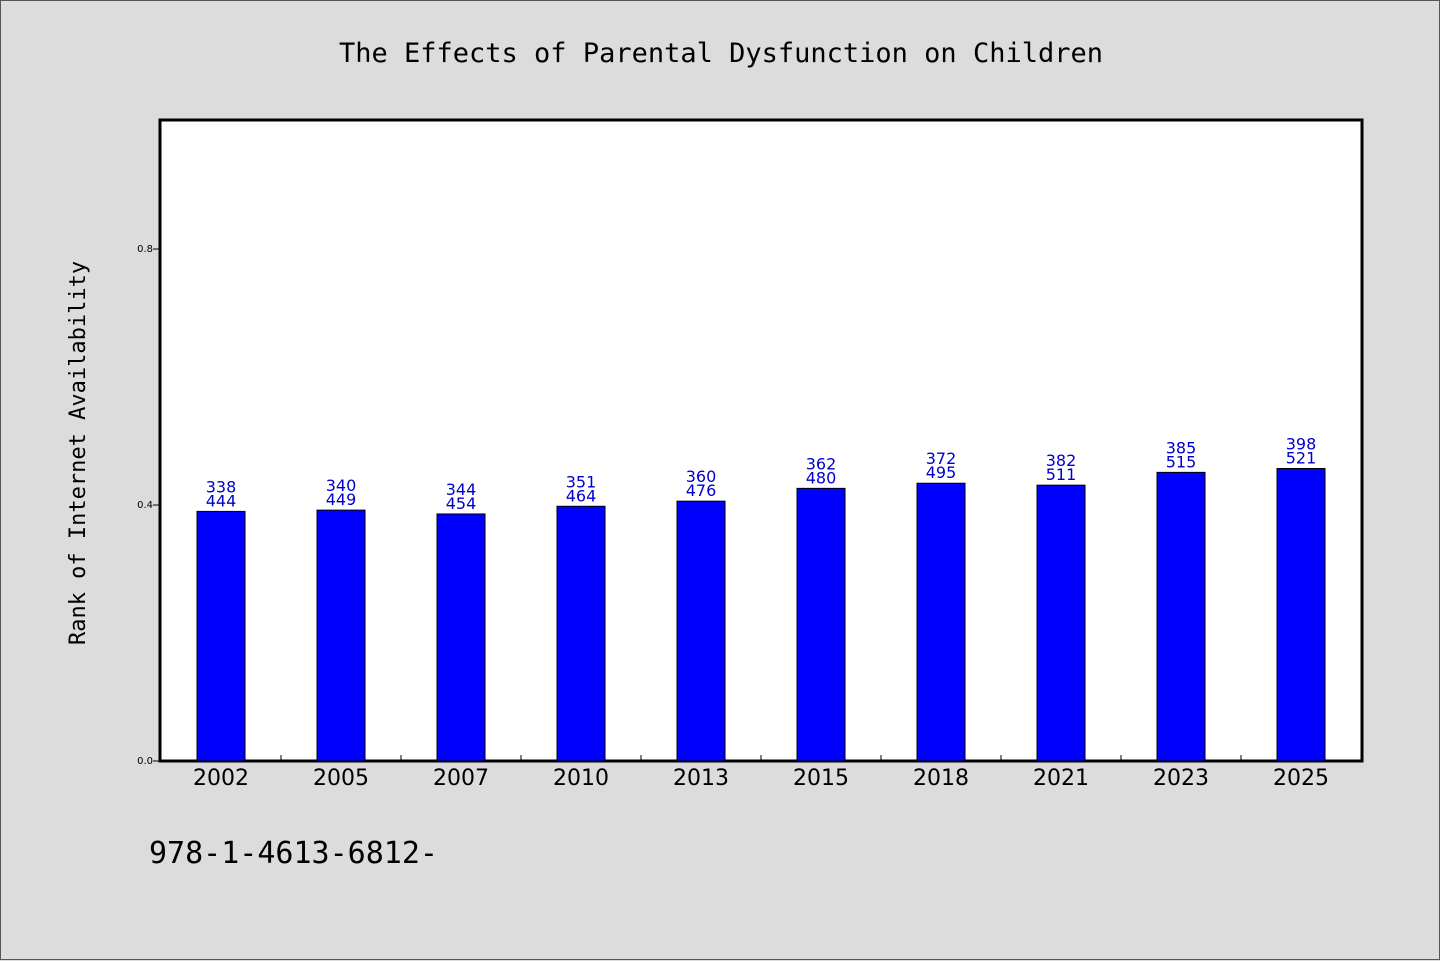 The width and height of the screenshot is (1440, 961). I want to click on bar-label-bottom: 511, so click(1061, 474).